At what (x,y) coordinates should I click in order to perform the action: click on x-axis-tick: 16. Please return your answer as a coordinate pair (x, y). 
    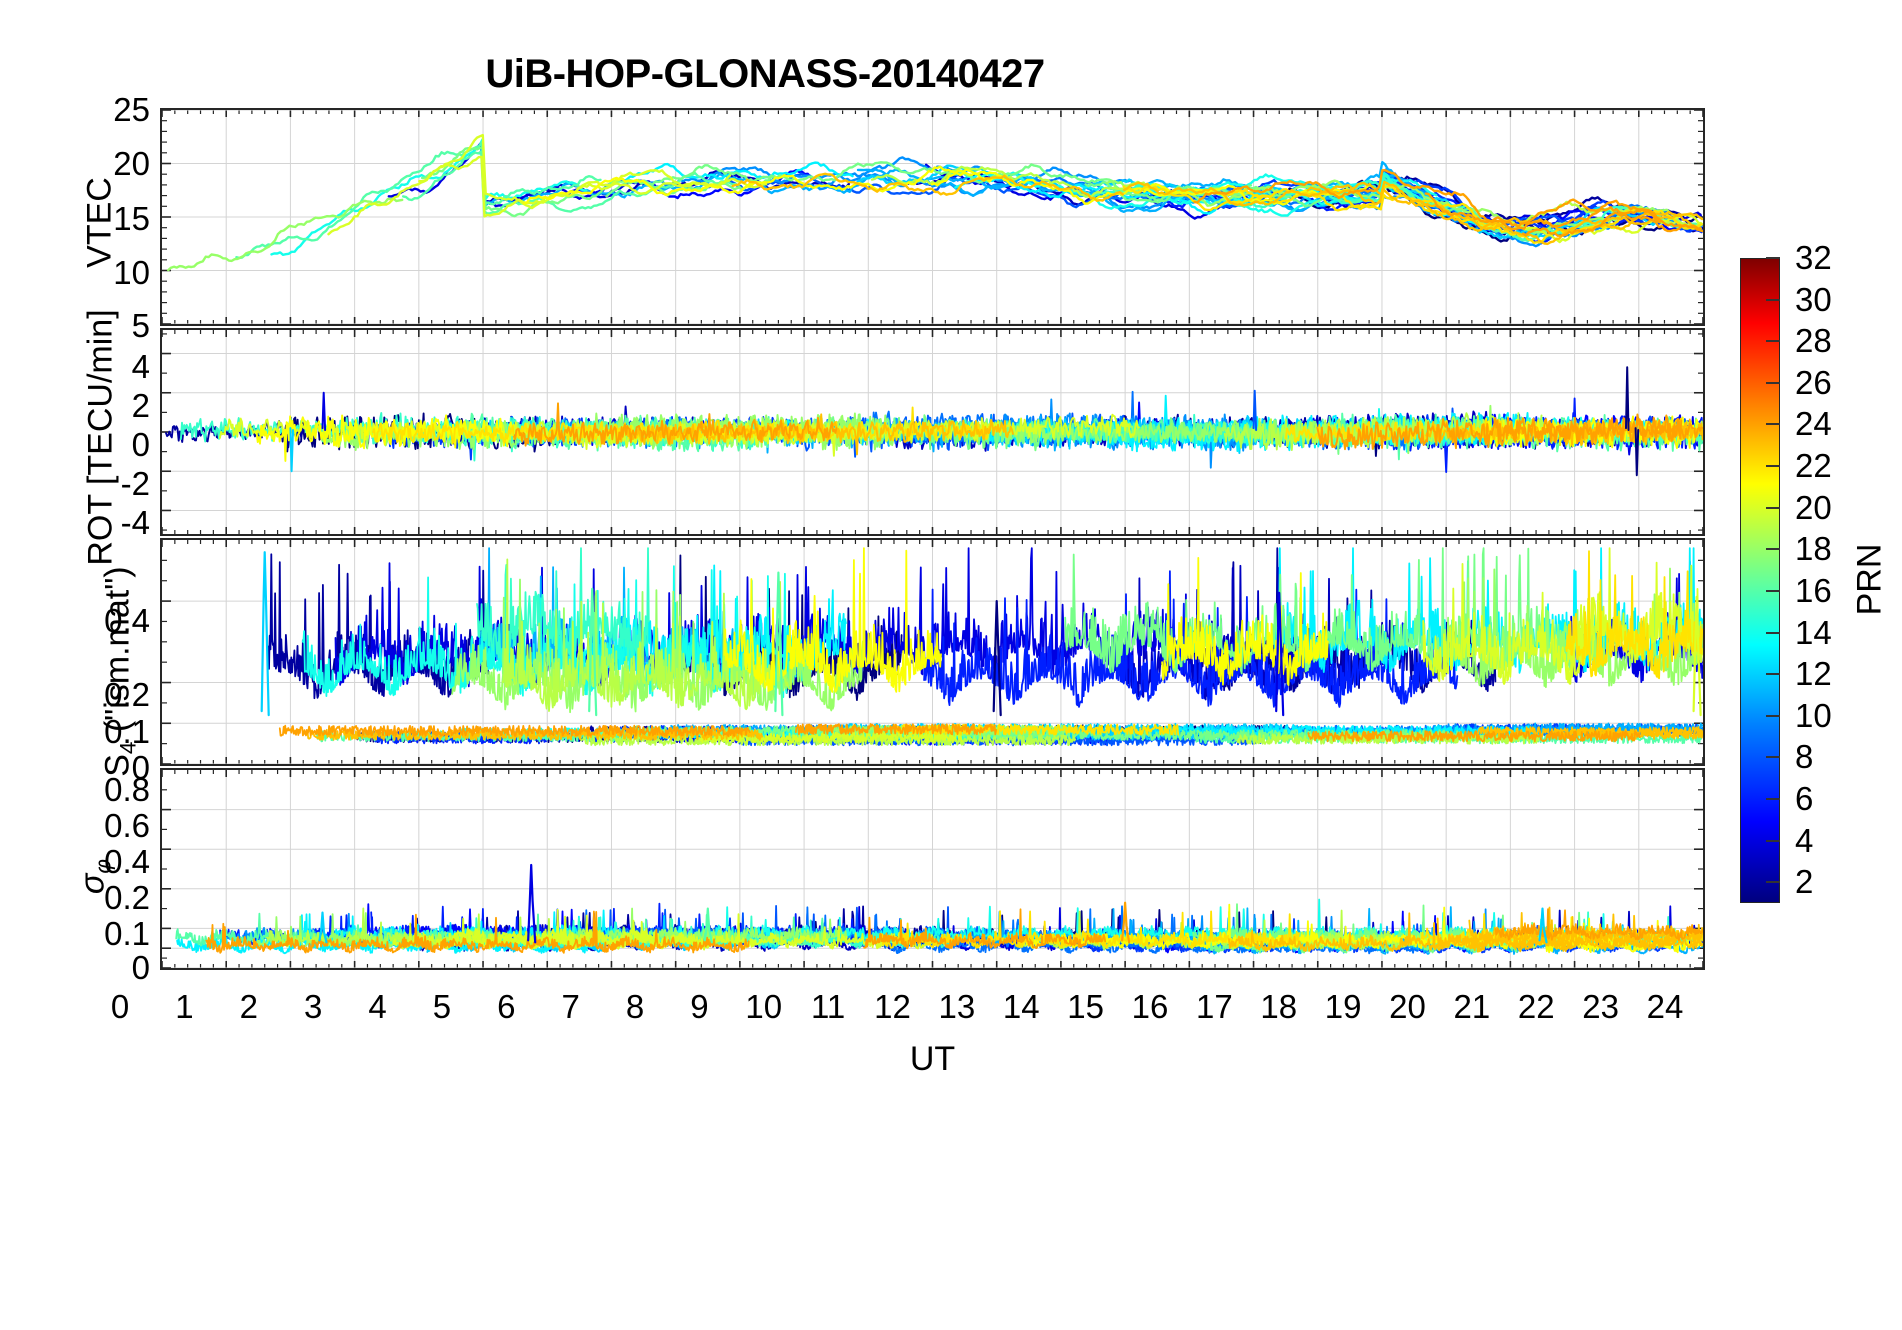
    Looking at the image, I should click on (1150, 1006).